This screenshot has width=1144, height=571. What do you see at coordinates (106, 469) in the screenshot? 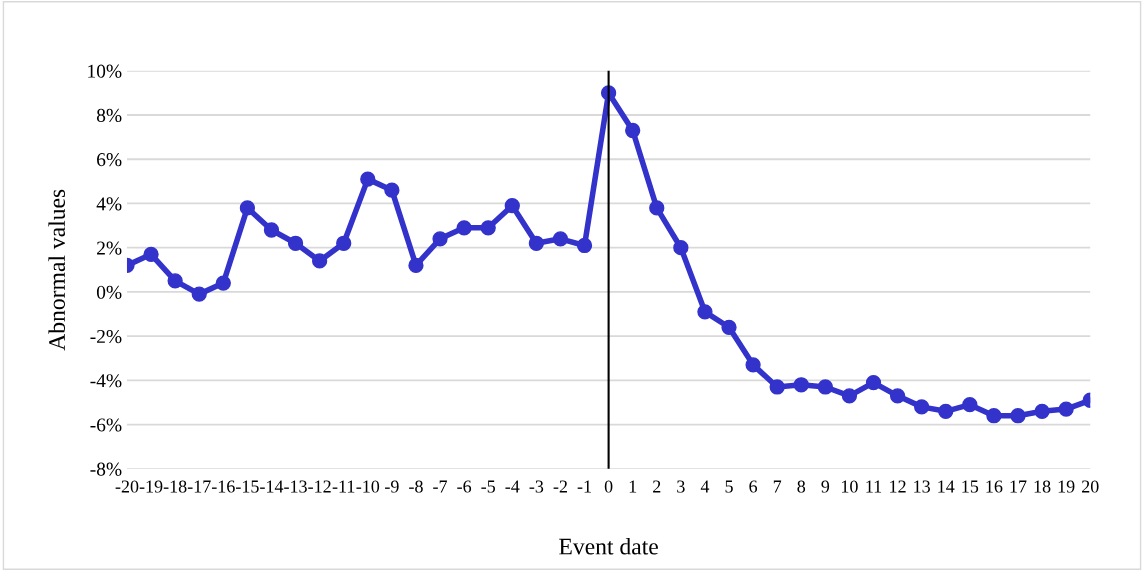
I see `y-tick-label: -8%` at bounding box center [106, 469].